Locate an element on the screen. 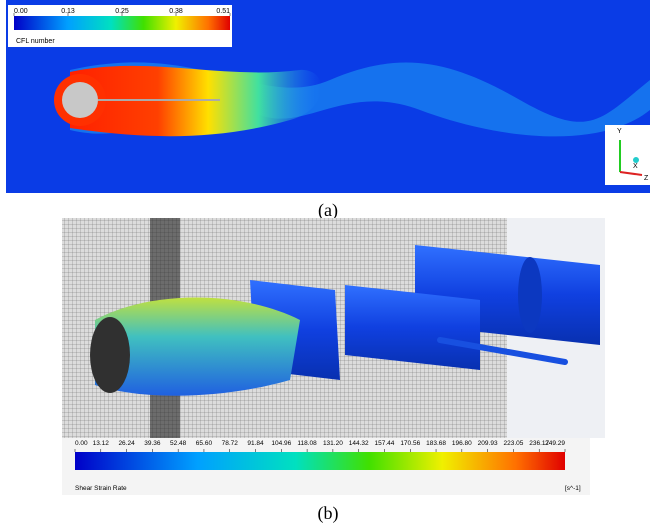 This screenshot has width=656, height=528. axis-x is located at coordinates (636, 160).